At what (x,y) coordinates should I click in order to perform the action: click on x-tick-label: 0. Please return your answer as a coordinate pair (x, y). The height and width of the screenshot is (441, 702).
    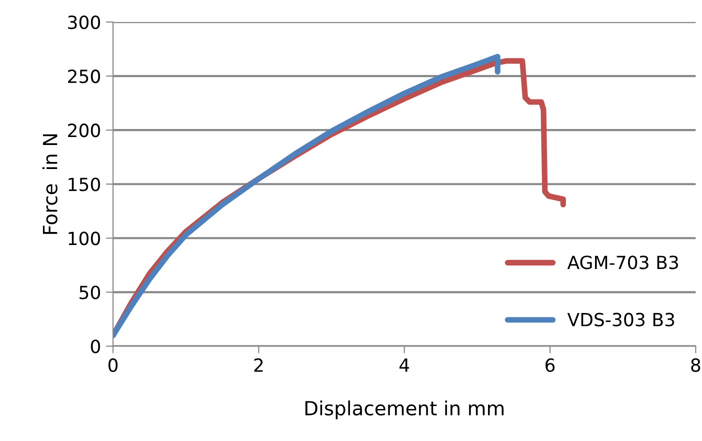
    Looking at the image, I should click on (113, 365).